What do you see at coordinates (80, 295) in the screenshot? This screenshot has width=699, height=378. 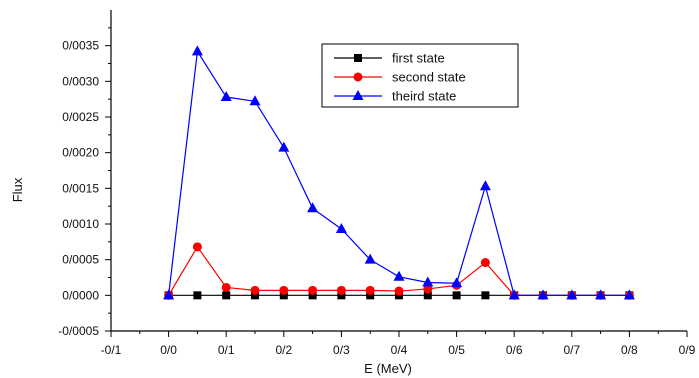 I see `y-tick-label: 0/0000` at bounding box center [80, 295].